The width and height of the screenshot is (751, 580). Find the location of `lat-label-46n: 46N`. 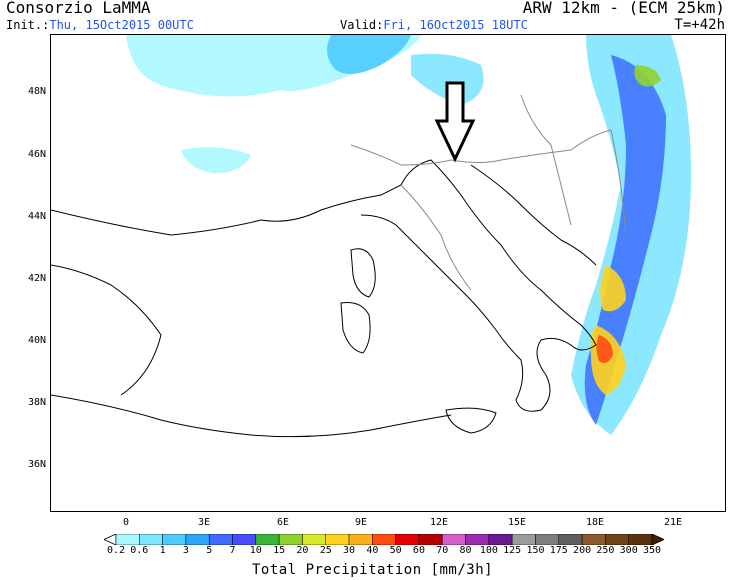

lat-label-46n: 46N is located at coordinates (37, 154).